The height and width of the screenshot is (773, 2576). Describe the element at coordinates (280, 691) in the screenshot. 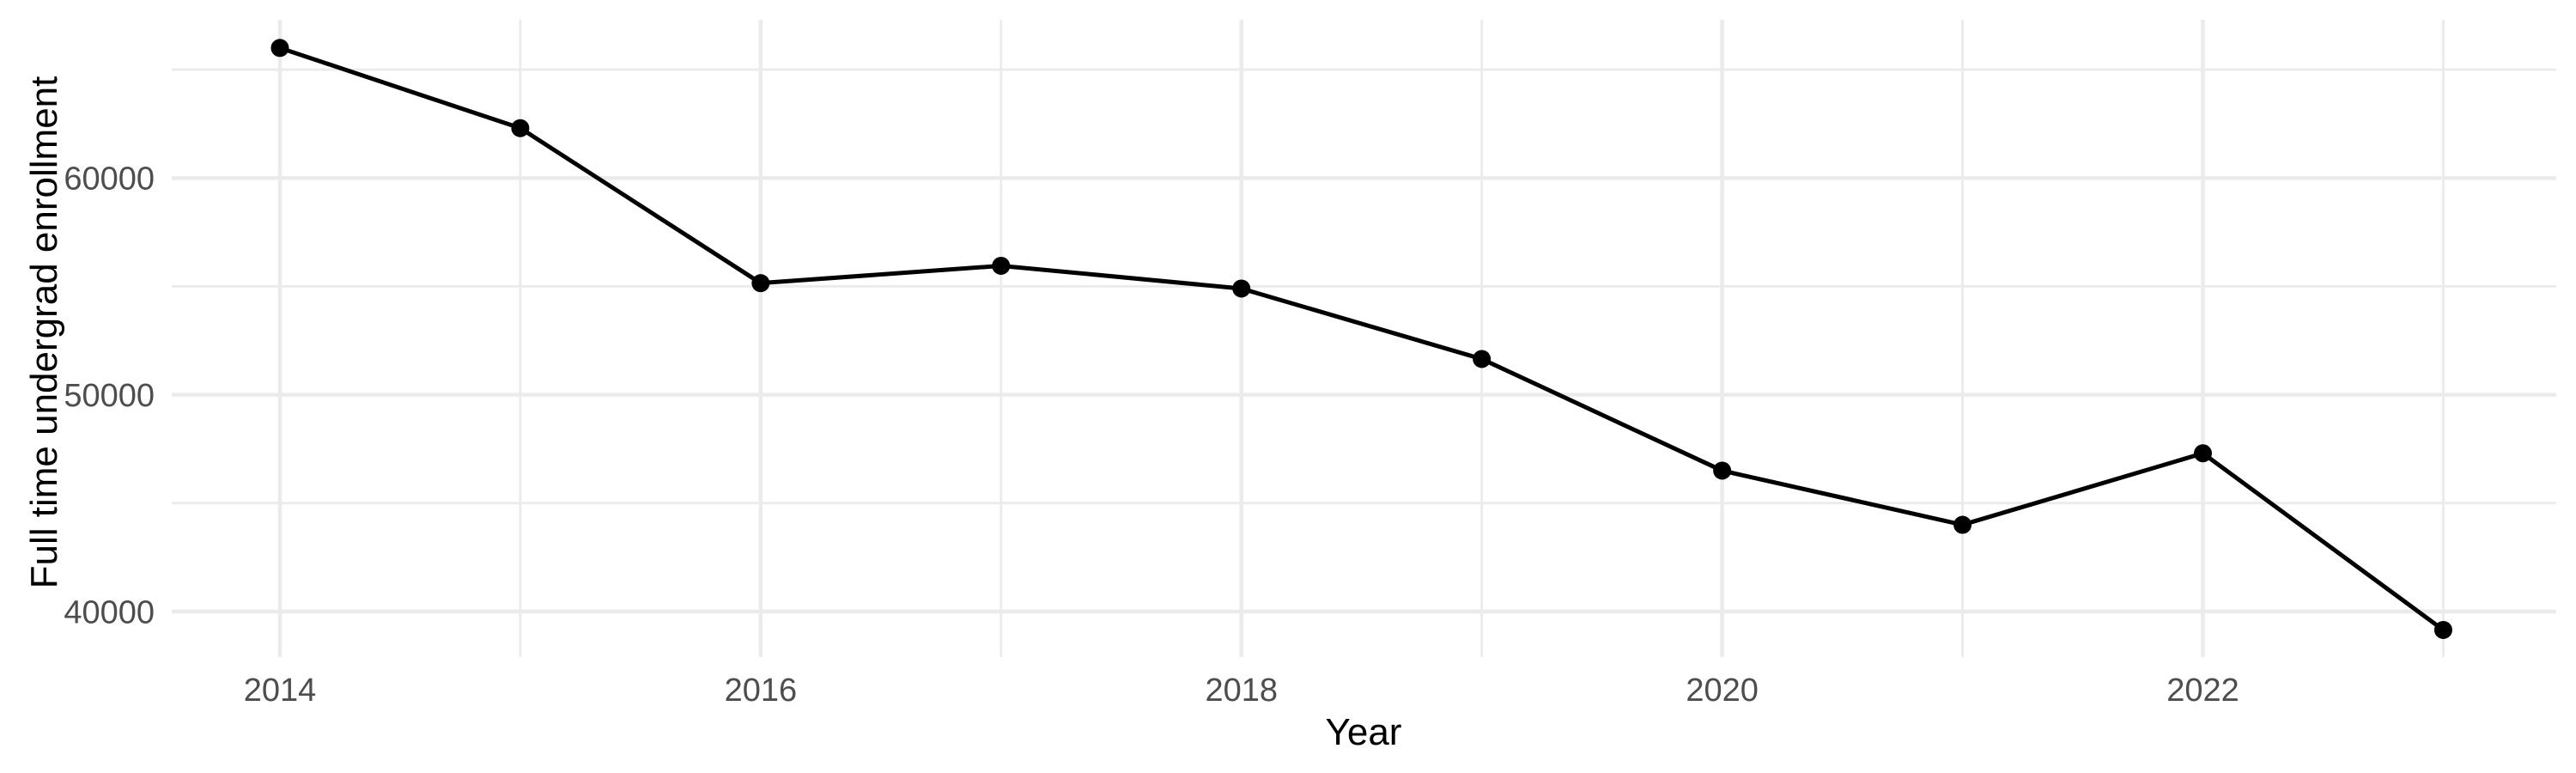

I see `x-tick-label: 2014` at that location.